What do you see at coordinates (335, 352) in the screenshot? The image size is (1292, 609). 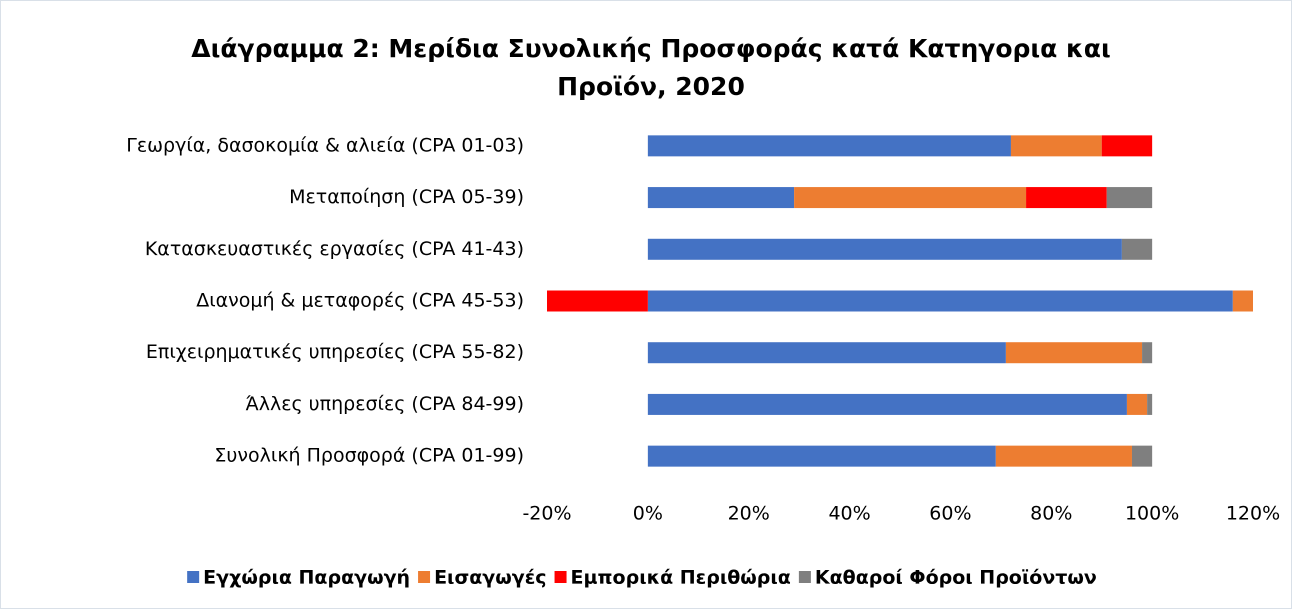 I see `y-tick-label: Επιχειρηματικές υπηρεσίες (CPA 55-82)` at bounding box center [335, 352].